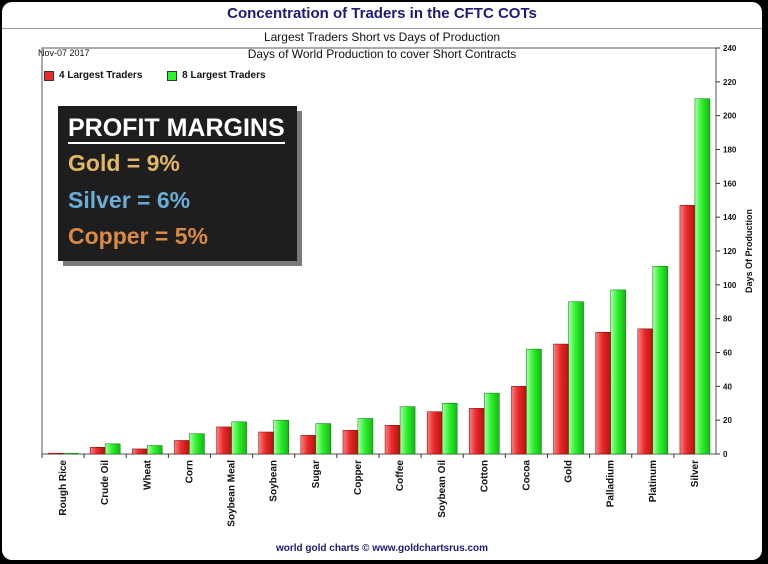 The height and width of the screenshot is (564, 768). I want to click on legend-label-4-largest: 4 Largest Traders, so click(101, 75).